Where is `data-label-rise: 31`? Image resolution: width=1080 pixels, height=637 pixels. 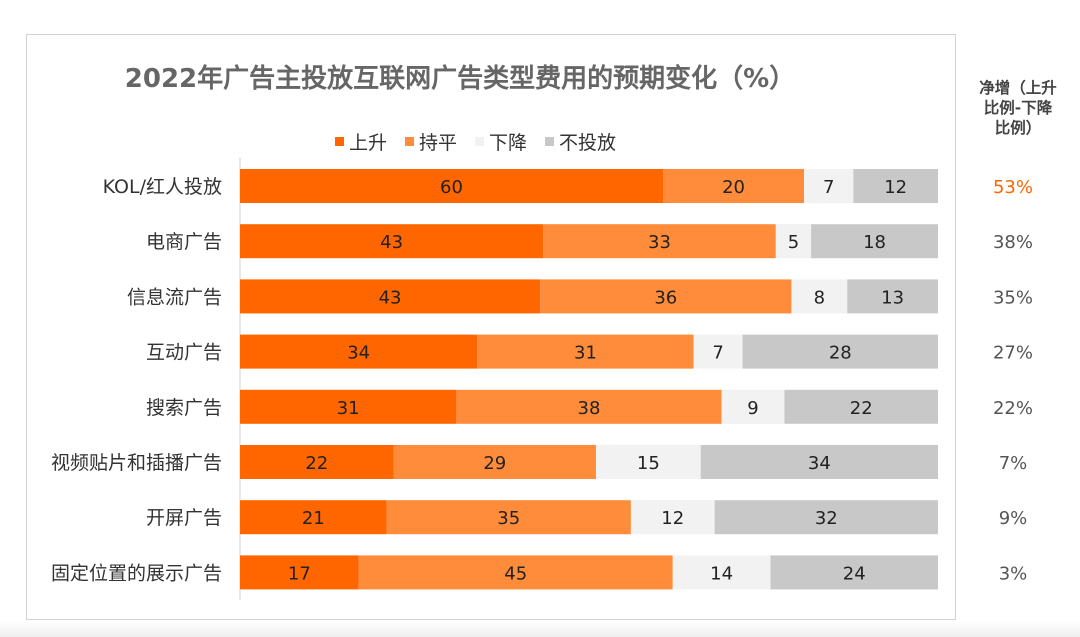
data-label-rise: 31 is located at coordinates (348, 408).